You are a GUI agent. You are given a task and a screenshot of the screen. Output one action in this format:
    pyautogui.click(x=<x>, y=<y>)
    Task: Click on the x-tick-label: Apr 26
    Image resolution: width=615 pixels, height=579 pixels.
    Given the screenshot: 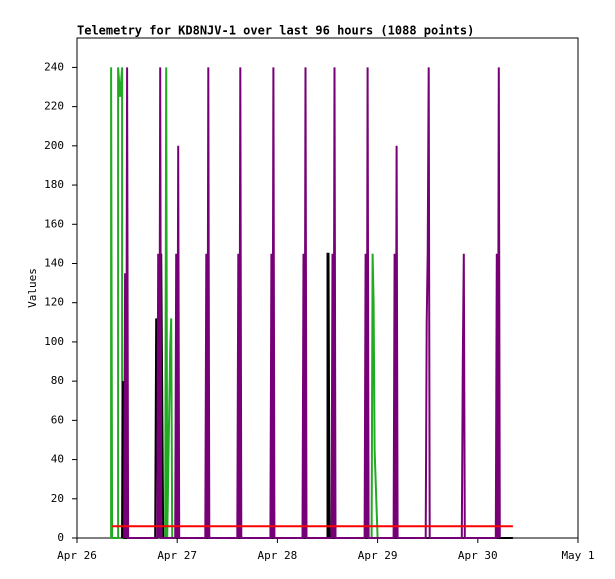 What is the action you would take?
    pyautogui.click(x=77, y=555)
    